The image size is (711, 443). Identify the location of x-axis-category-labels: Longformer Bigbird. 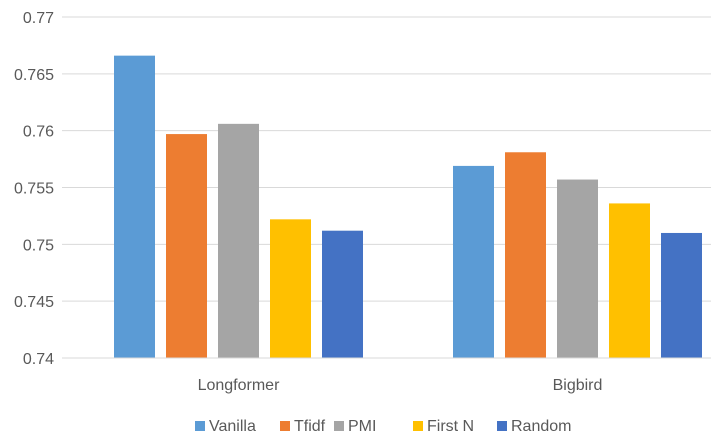
(400, 385).